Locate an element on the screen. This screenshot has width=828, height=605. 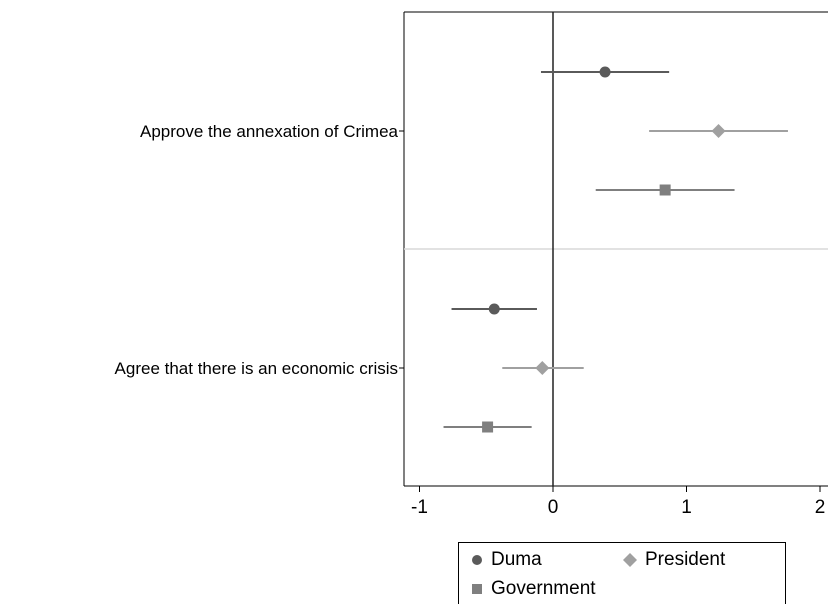
category-label: Agree that there is an economic crisis is located at coordinates (256, 368).